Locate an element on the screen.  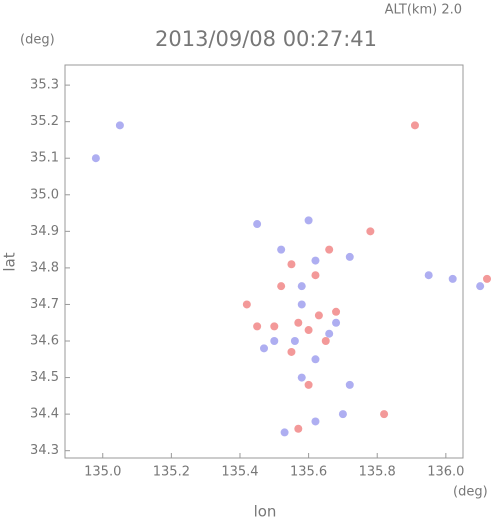
x-axis-label: lon is located at coordinates (265, 512).